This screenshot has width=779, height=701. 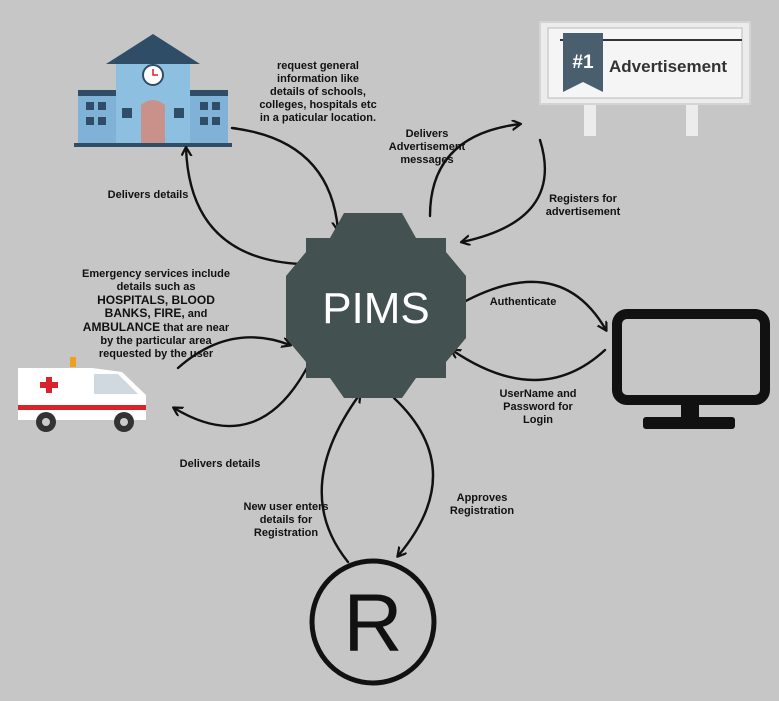 What do you see at coordinates (340, 479) in the screenshot?
I see `arrow-new-user` at bounding box center [340, 479].